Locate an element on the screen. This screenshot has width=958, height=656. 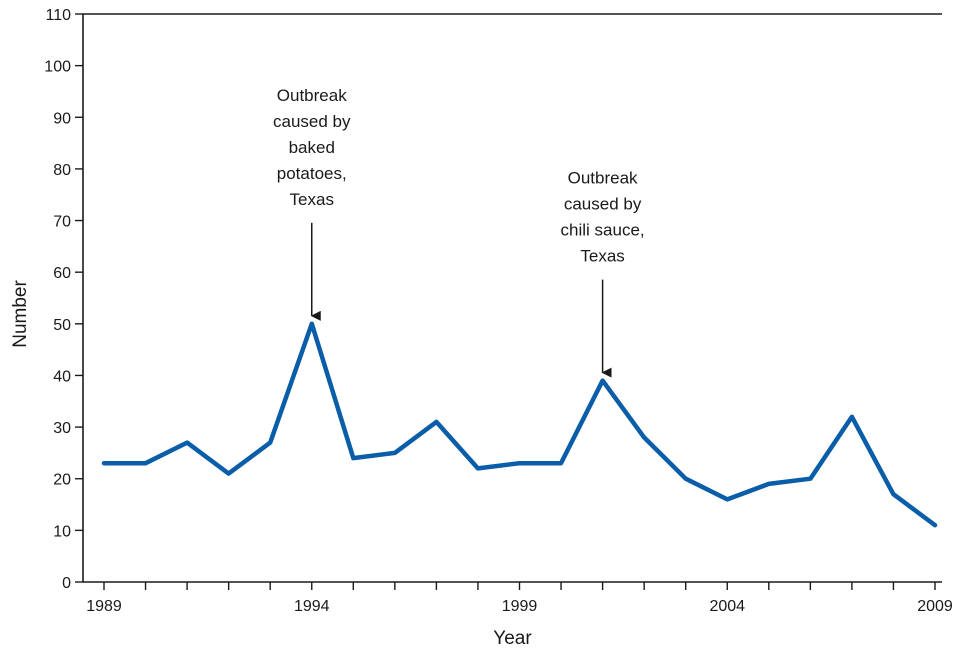
y-tick-label: 100 is located at coordinates (57, 67).